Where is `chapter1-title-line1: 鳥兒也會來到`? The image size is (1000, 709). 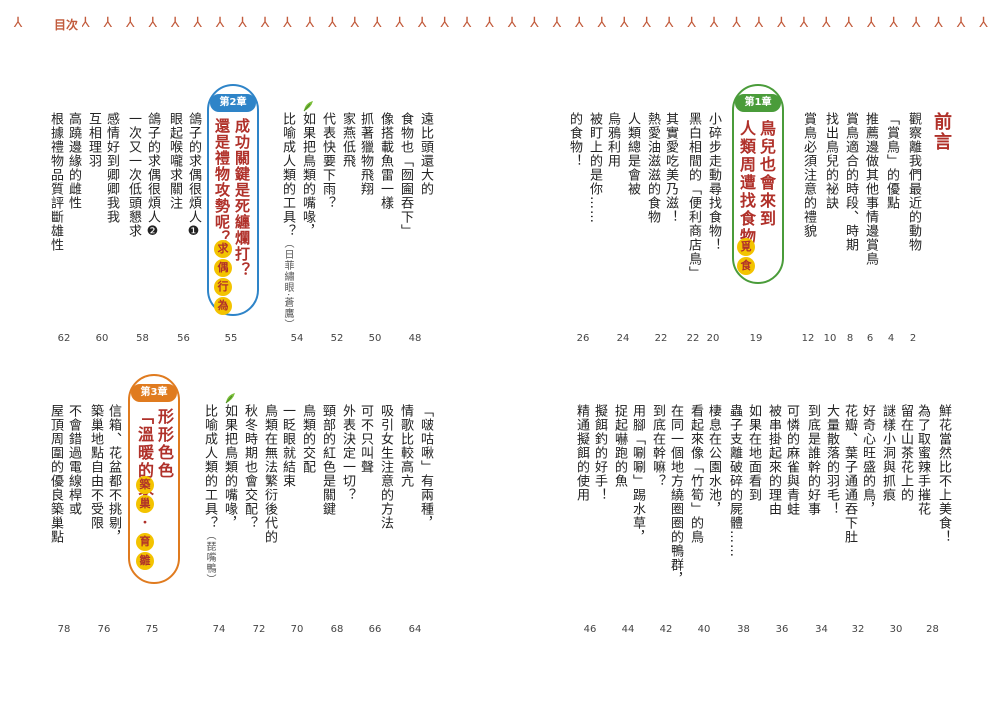 chapter1-title-line1: 鳥兒也會來到 is located at coordinates (766, 174).